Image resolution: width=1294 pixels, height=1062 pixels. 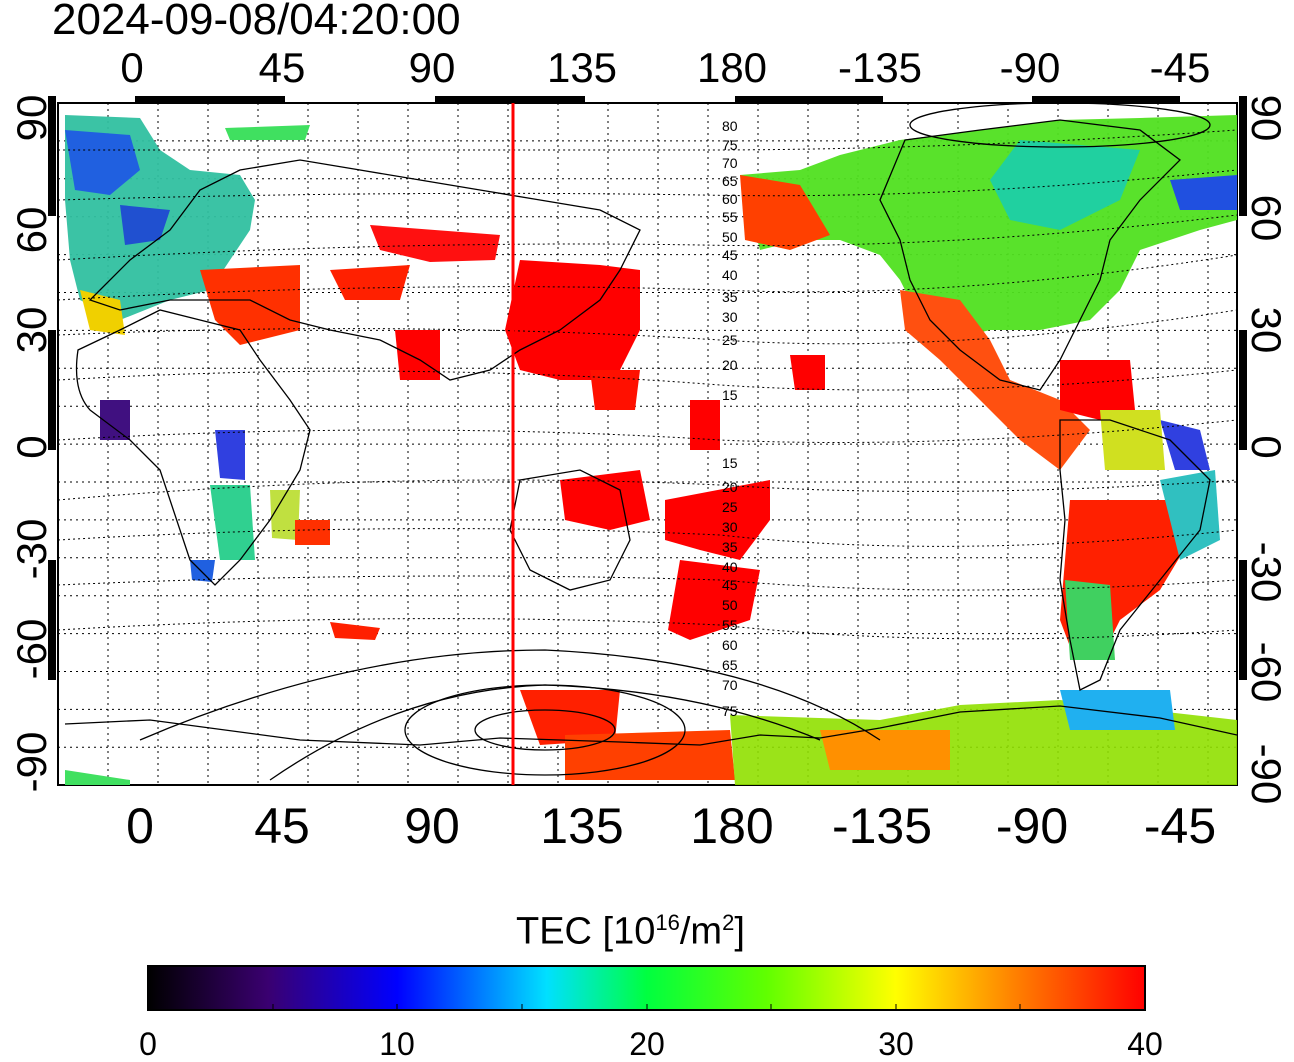 What do you see at coordinates (115, 420) in the screenshot?
I see `tec-west-africa` at bounding box center [115, 420].